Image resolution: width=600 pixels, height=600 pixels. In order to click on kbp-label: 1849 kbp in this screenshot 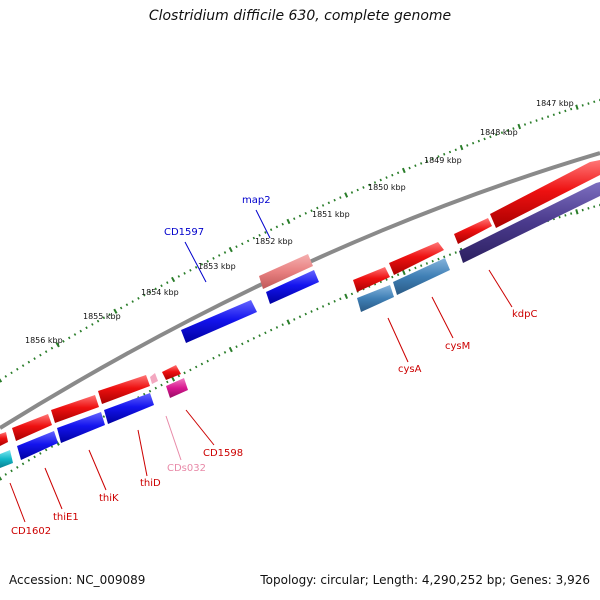, I will do `click(443, 160)`.